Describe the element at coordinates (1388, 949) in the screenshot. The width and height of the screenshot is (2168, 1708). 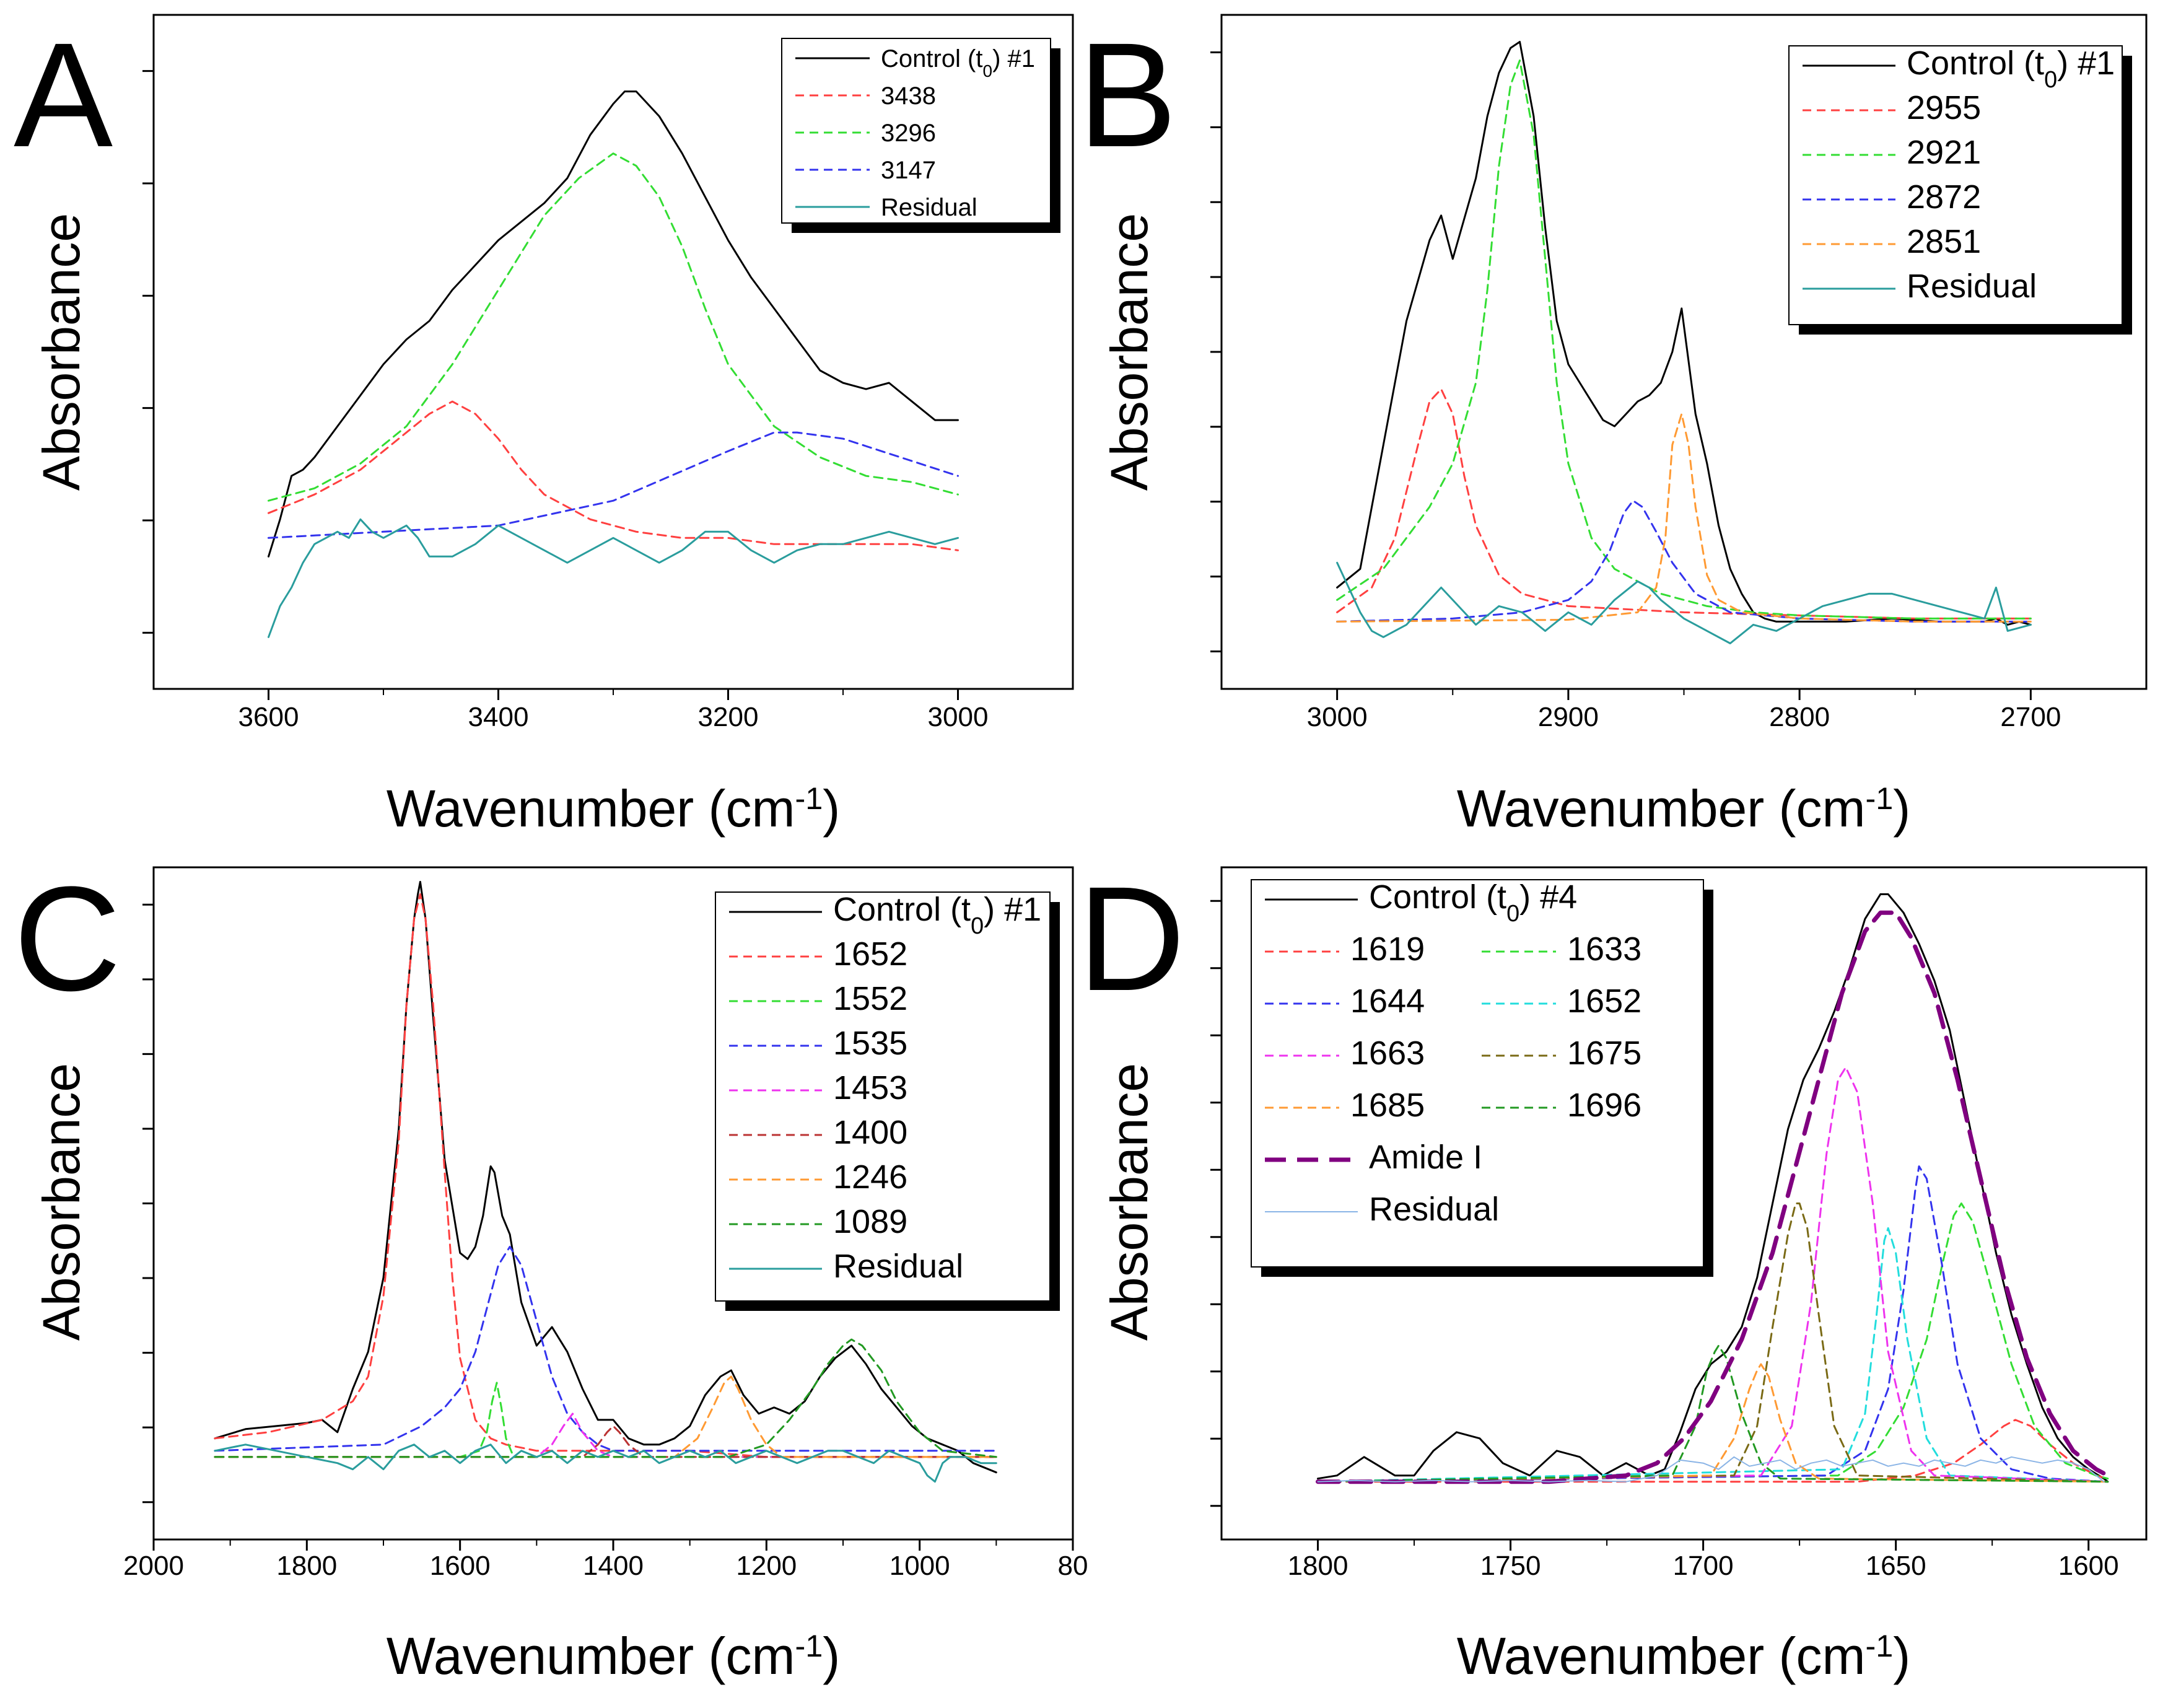
I see `legend-label: 1619` at that location.